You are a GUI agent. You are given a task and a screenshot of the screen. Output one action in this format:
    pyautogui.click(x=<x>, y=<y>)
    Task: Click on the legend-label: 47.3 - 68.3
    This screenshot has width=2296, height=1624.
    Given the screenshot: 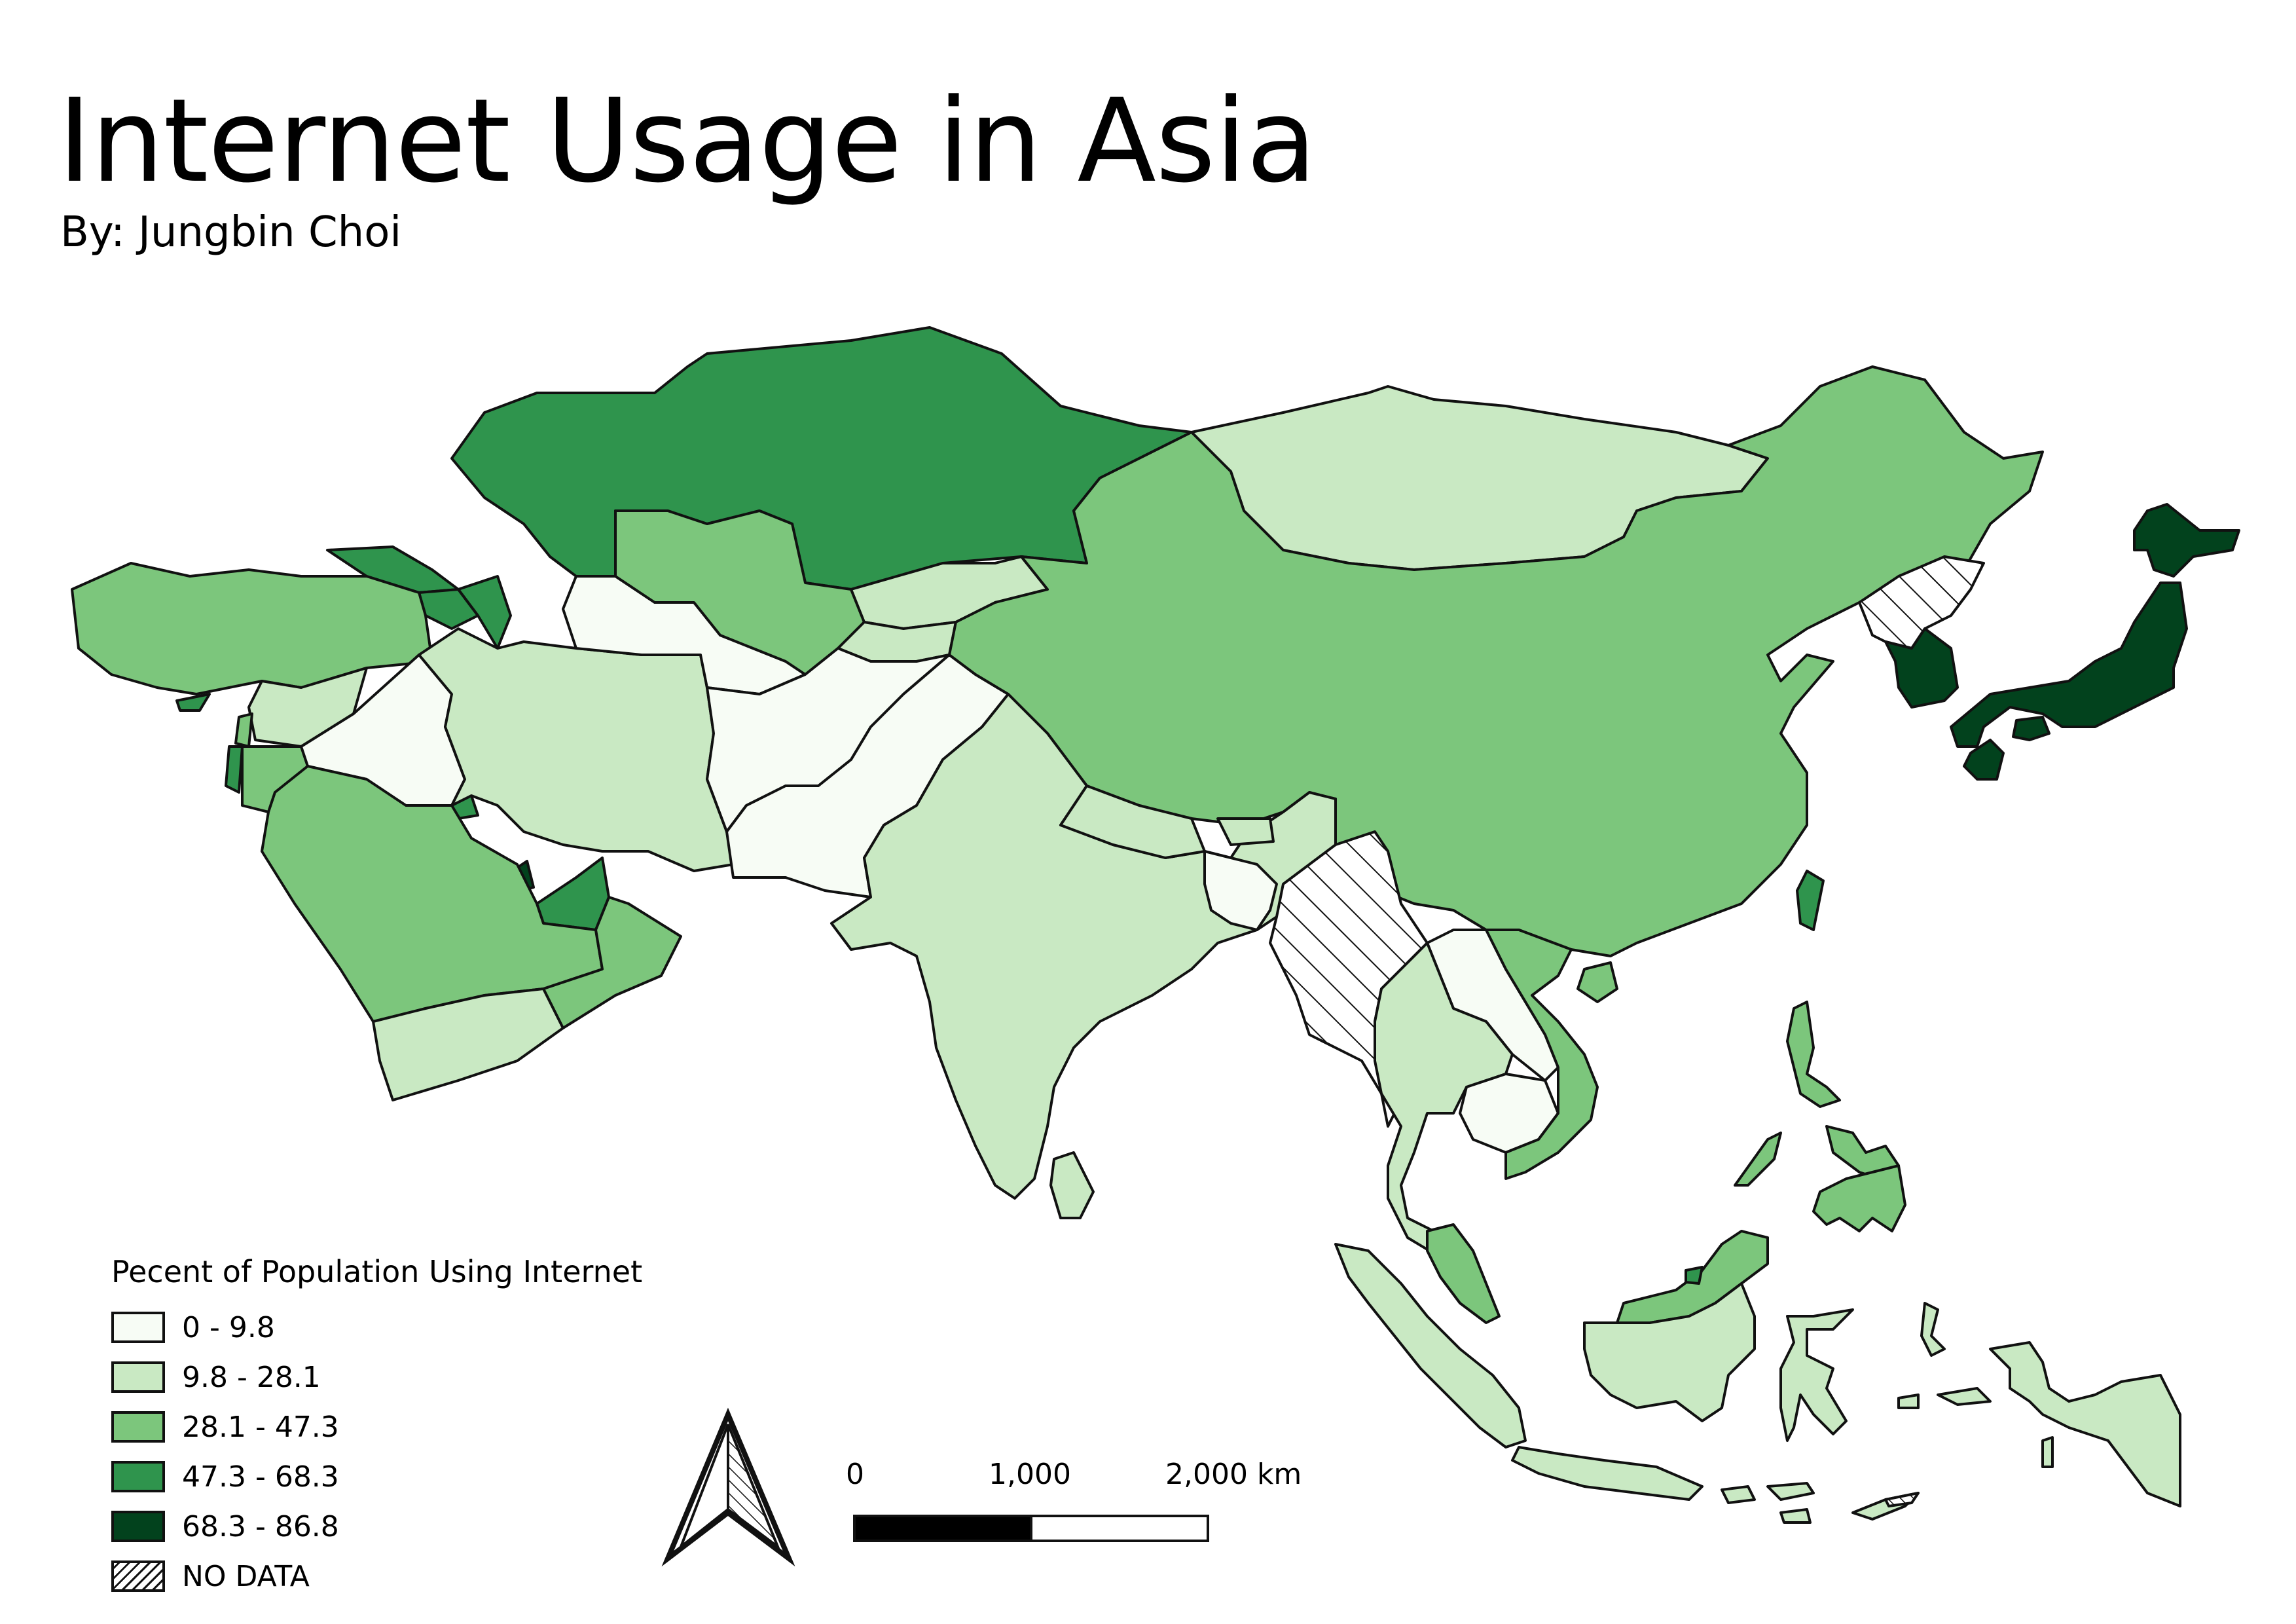 What is the action you would take?
    pyautogui.click(x=260, y=1477)
    